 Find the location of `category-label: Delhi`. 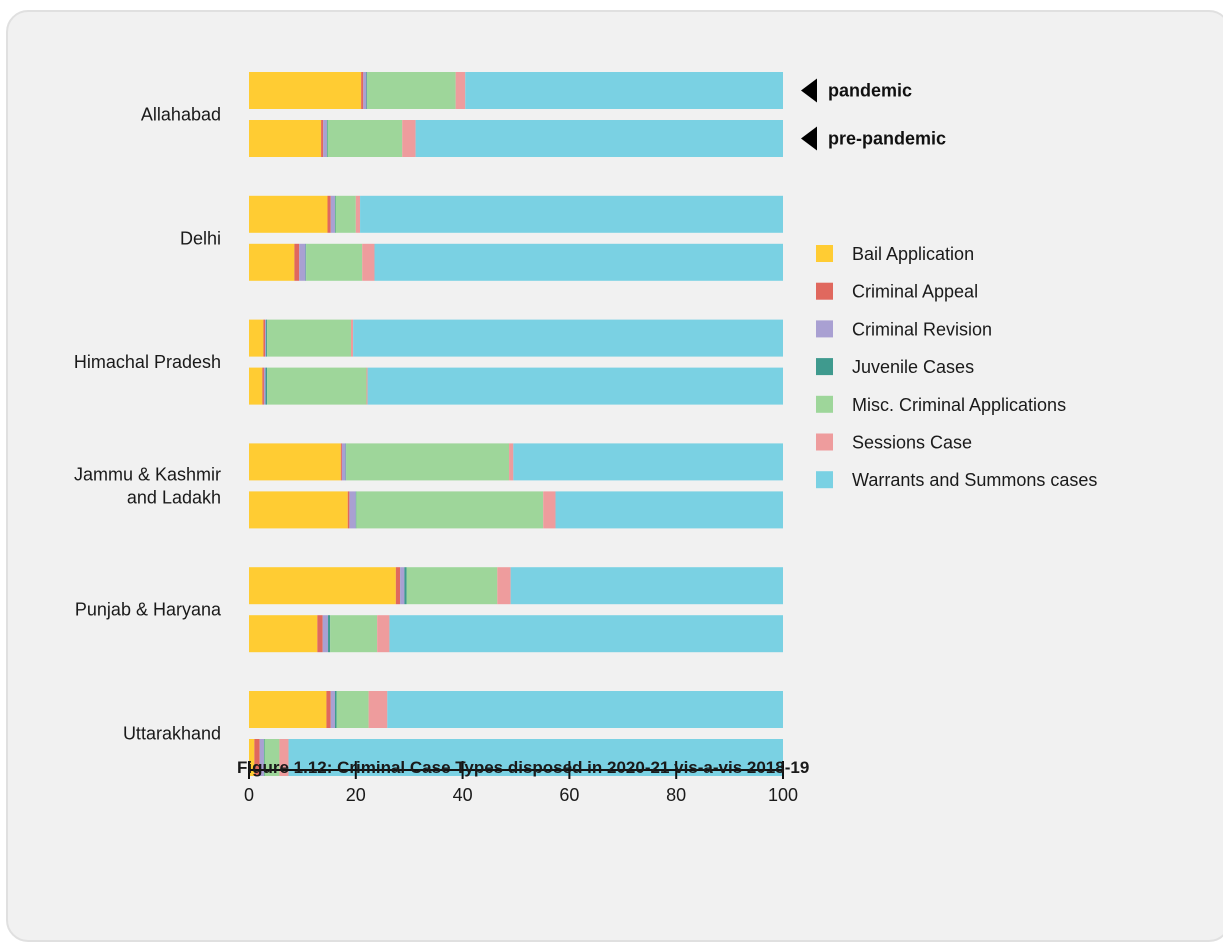

category-label: Delhi is located at coordinates (200, 238).